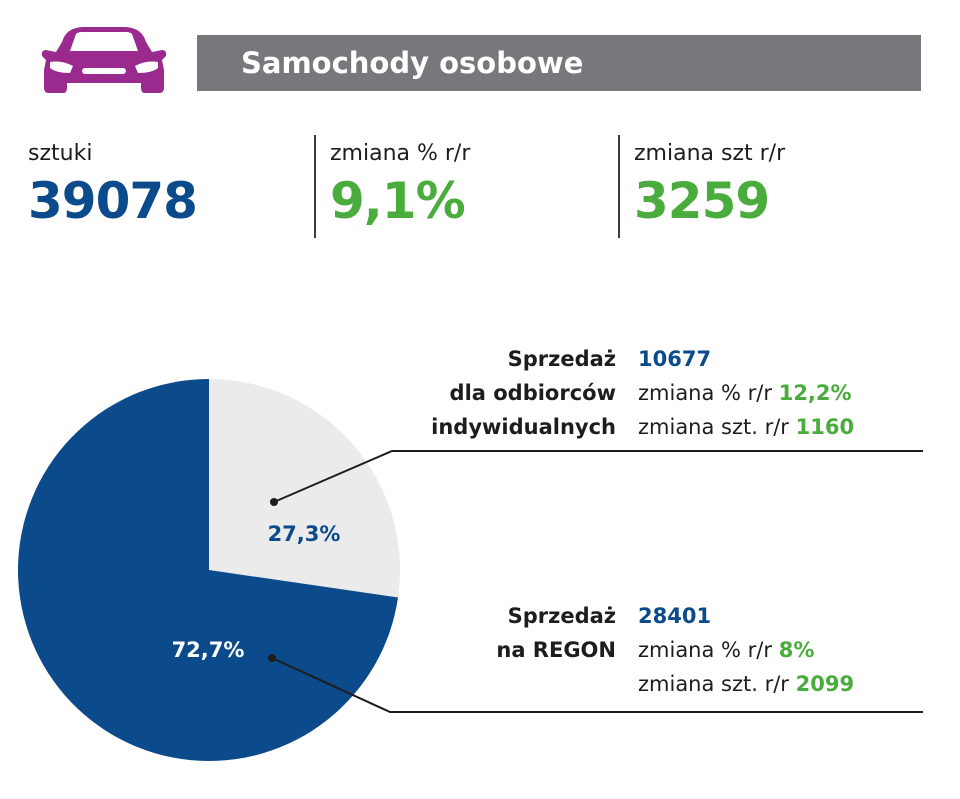 This screenshot has width=960, height=799. What do you see at coordinates (710, 153) in the screenshot?
I see `stat-label: zmiana szt r/r` at bounding box center [710, 153].